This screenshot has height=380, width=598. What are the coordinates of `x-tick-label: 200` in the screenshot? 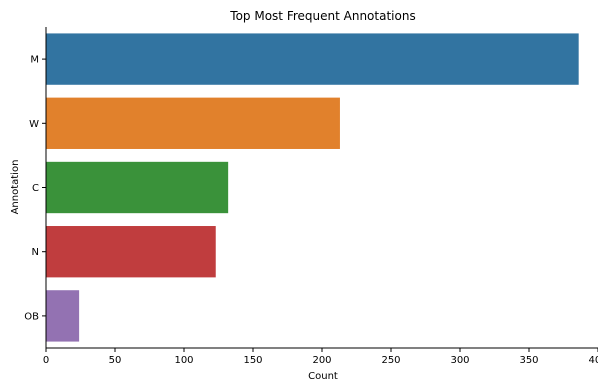 It's located at (321, 360).